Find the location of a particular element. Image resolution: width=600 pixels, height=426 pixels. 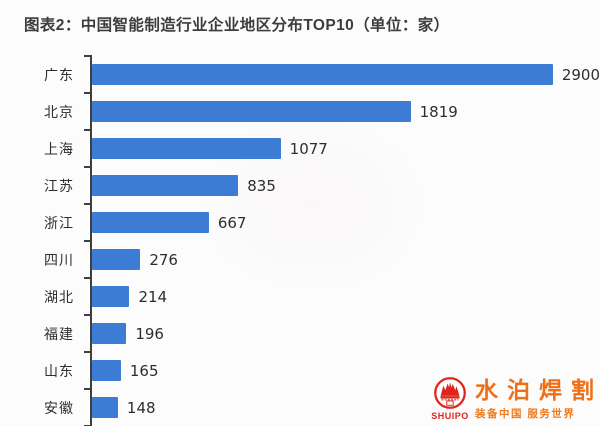

bar-row: 浙江 667 is located at coordinates (300, 222).